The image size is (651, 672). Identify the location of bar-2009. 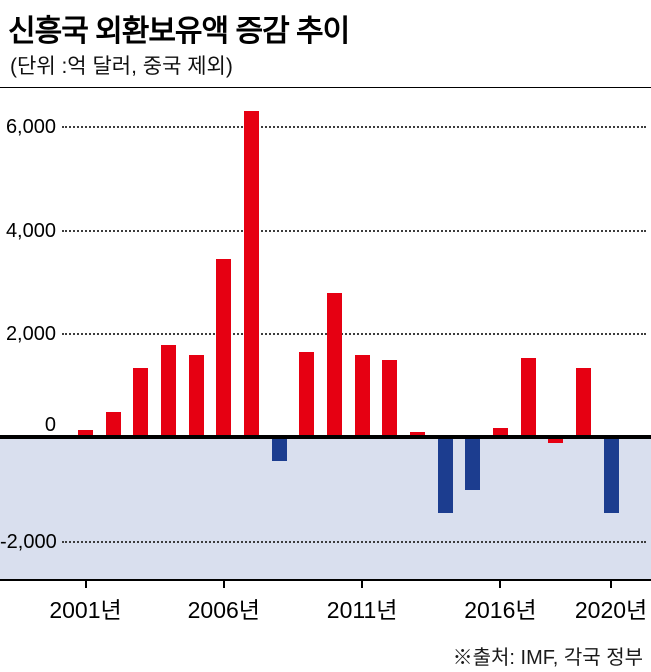
(307, 395).